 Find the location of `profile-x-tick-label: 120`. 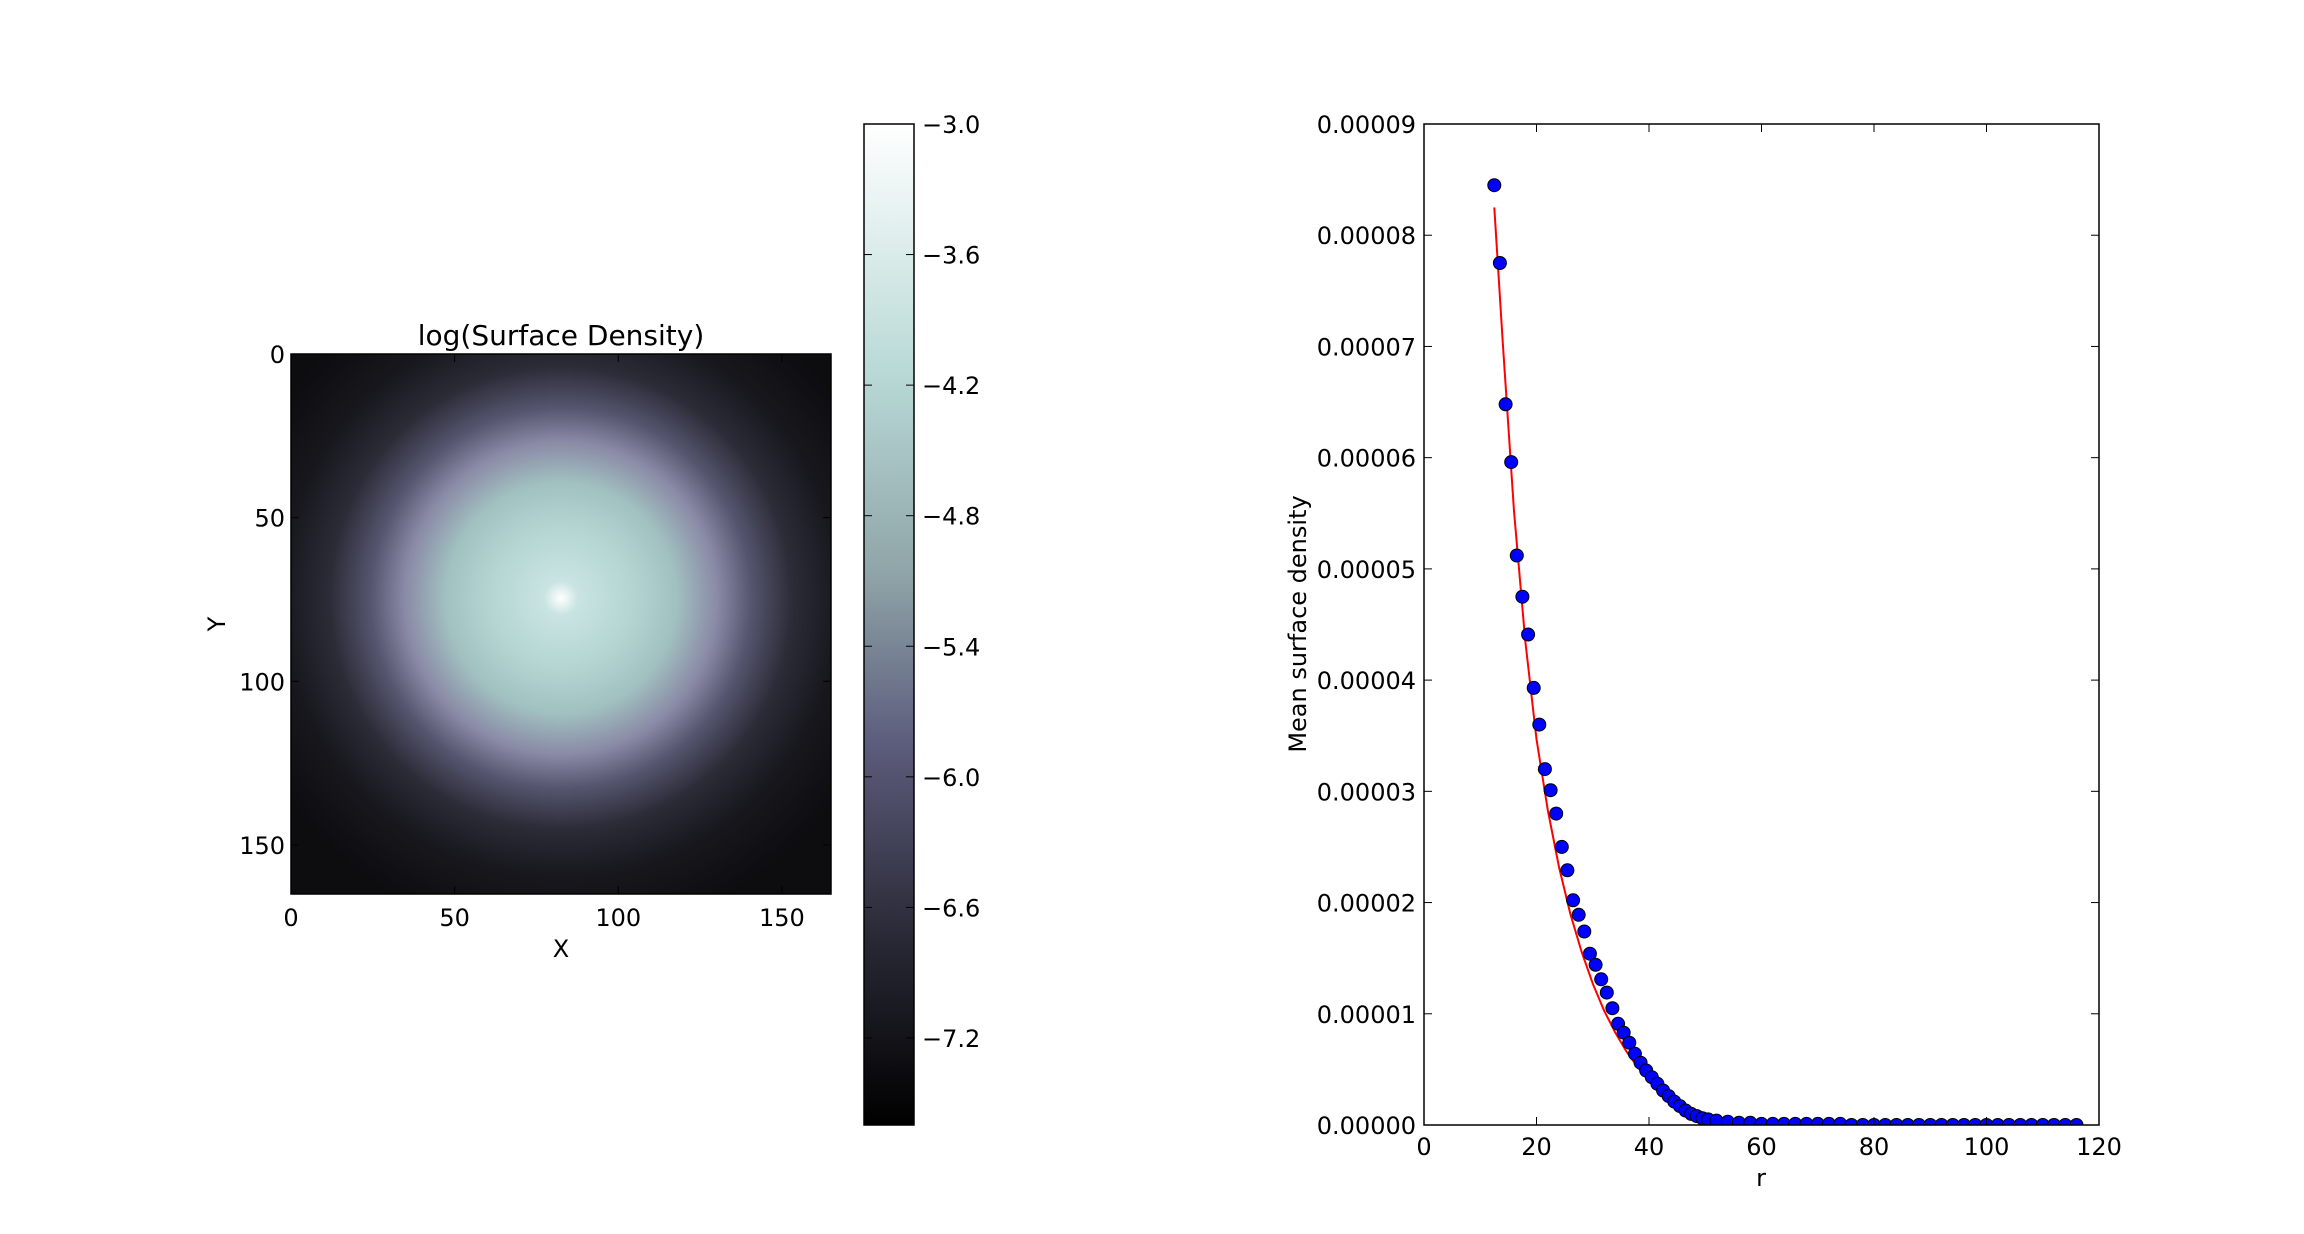

profile-x-tick-label: 120 is located at coordinates (2099, 1147).